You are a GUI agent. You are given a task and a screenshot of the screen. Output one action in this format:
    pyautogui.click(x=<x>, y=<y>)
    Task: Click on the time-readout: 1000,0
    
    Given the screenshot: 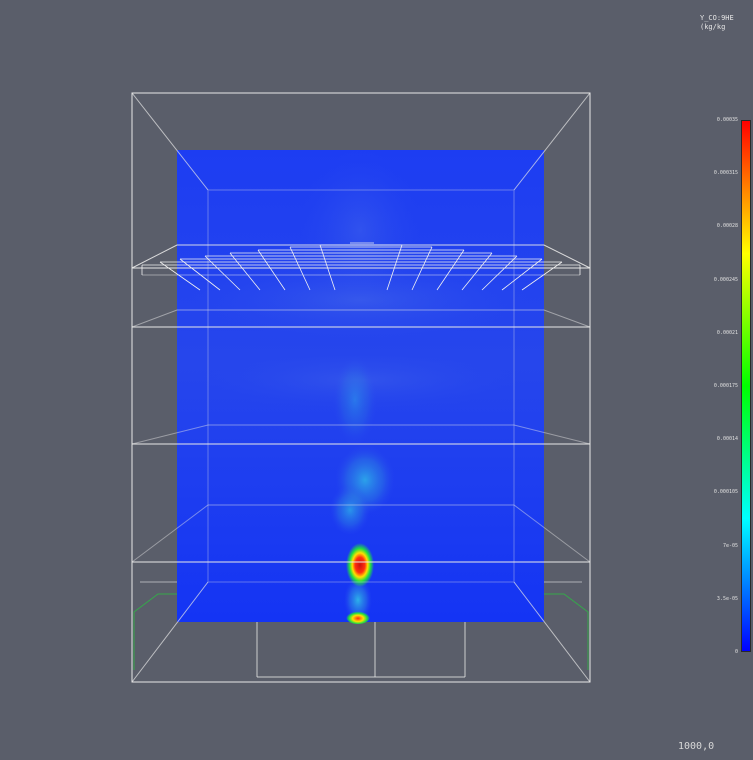 What is the action you would take?
    pyautogui.click(x=696, y=746)
    